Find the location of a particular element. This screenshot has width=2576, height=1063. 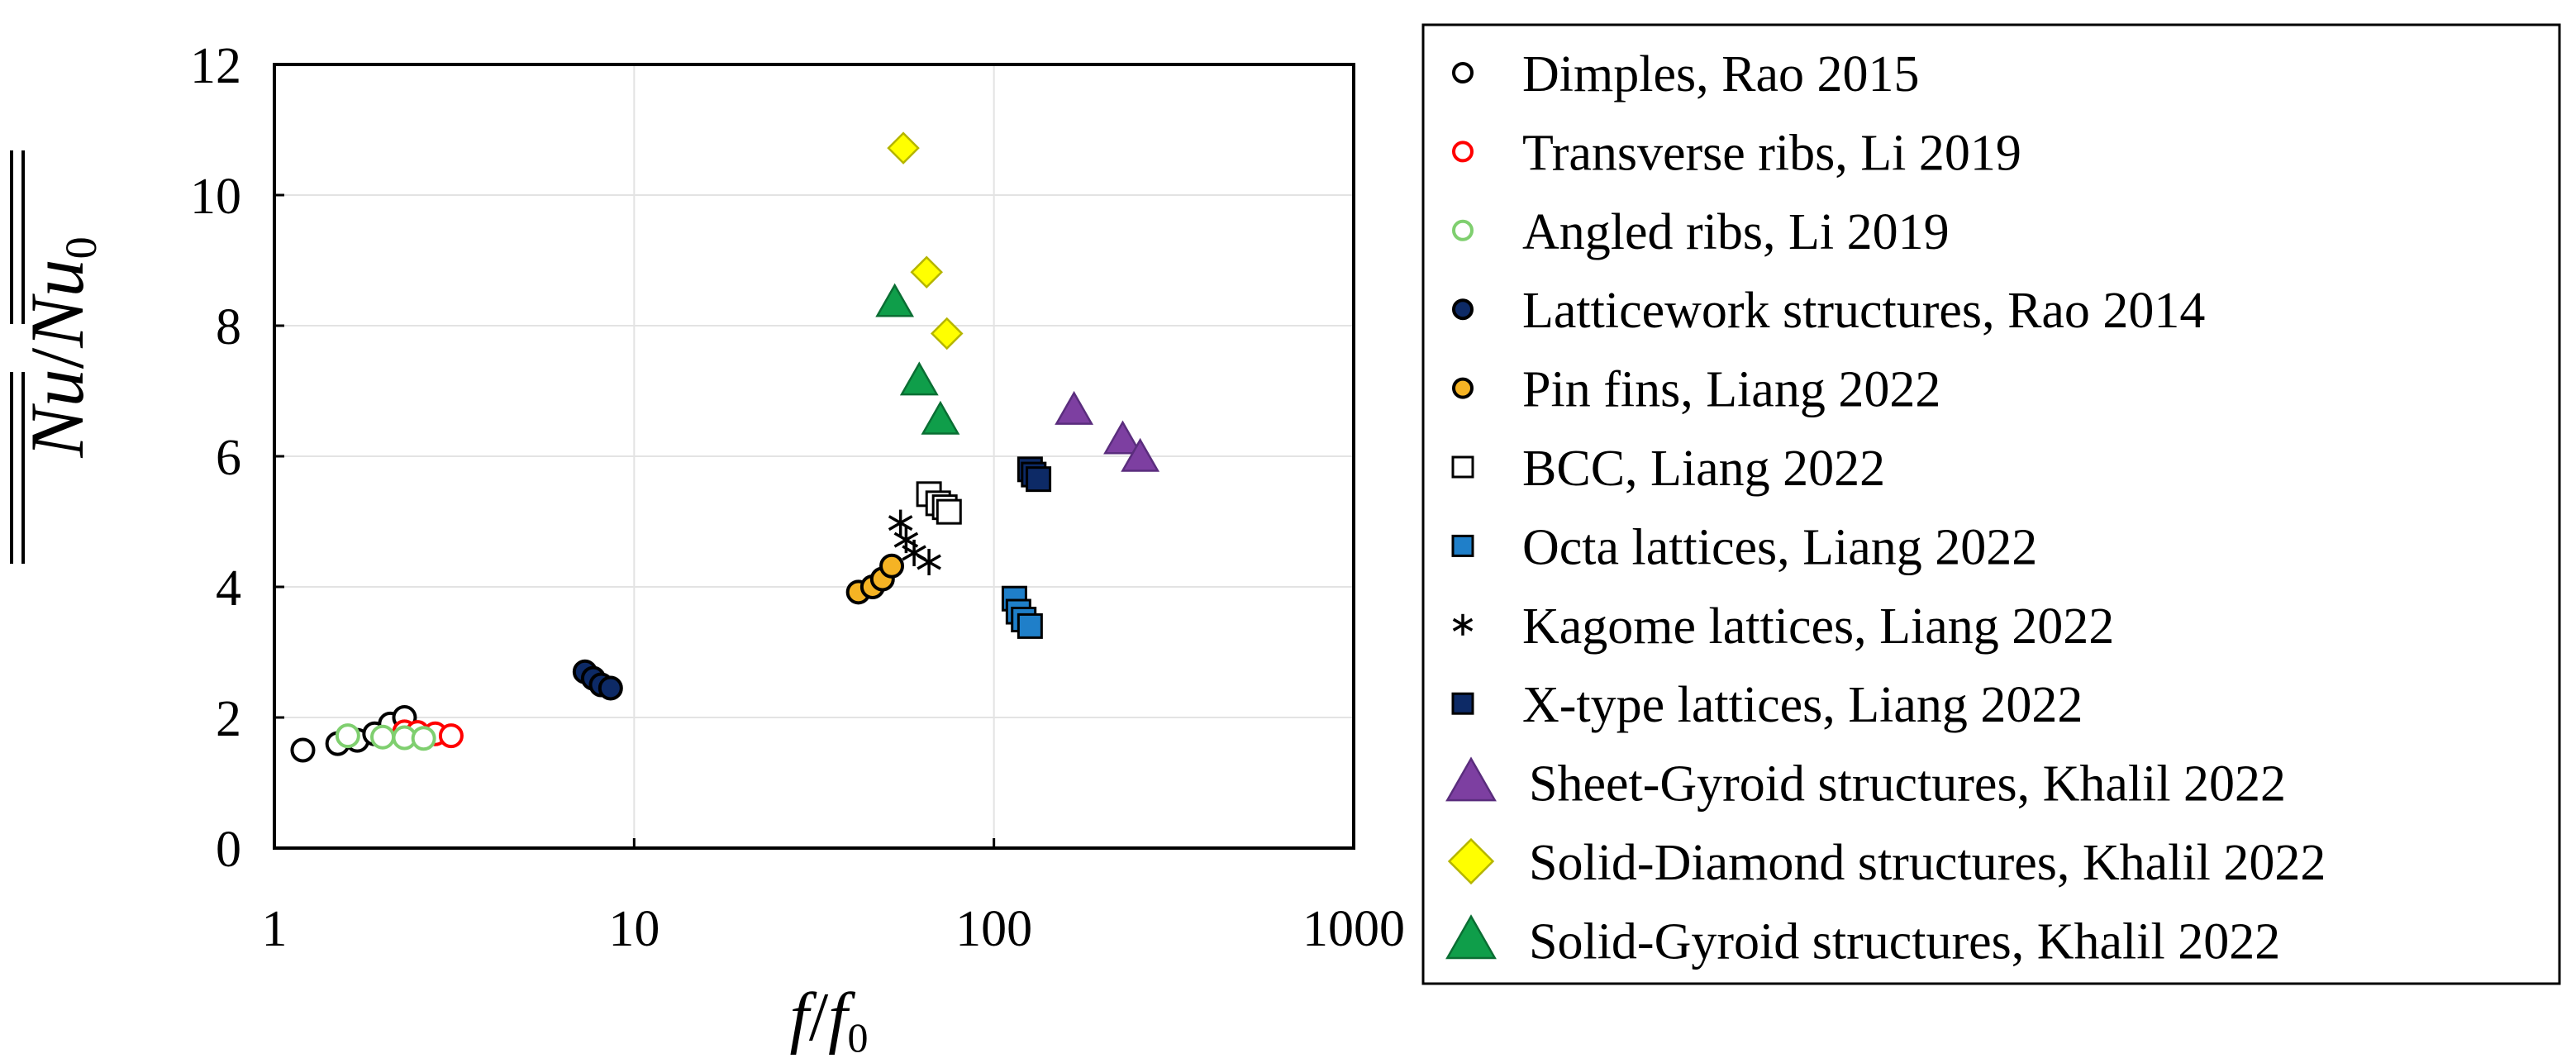

x-tick-label: 10 is located at coordinates (633, 929).